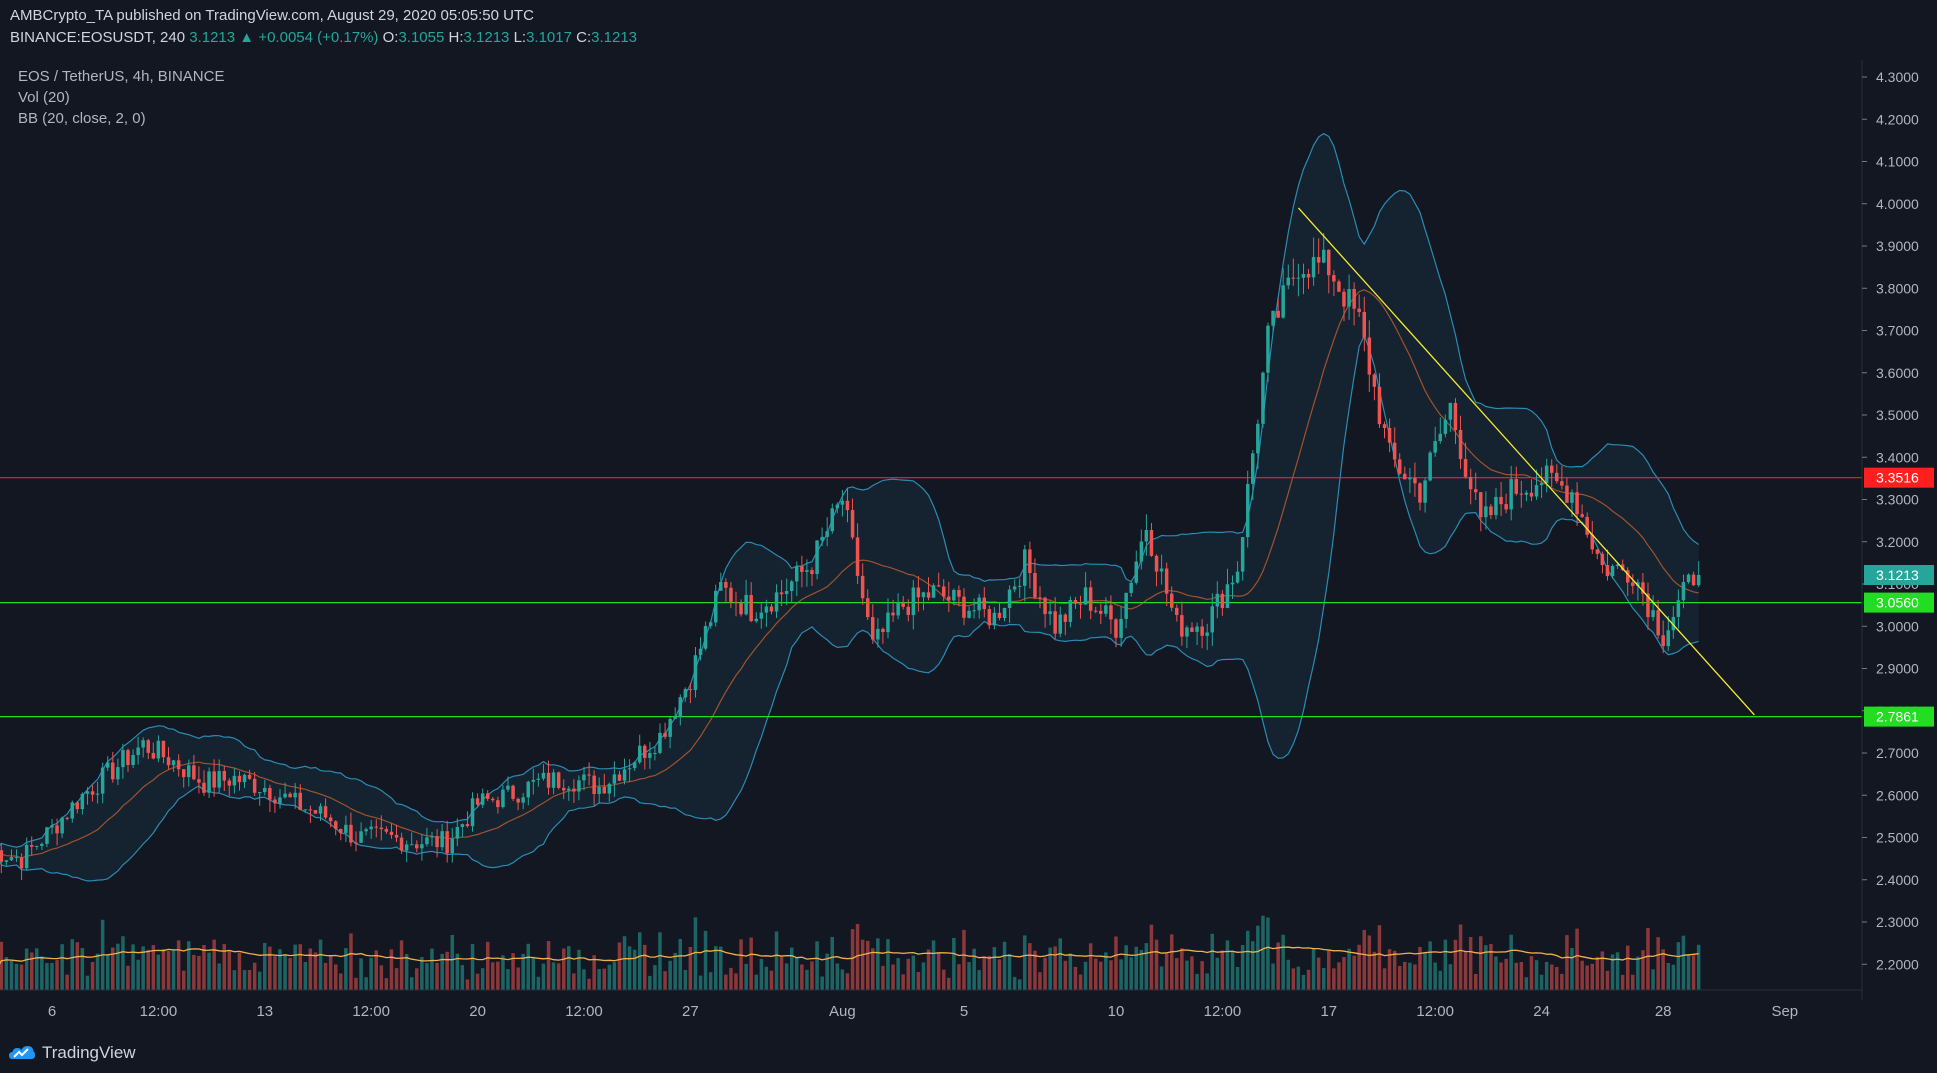 This screenshot has width=1937, height=1073. Describe the element at coordinates (44, 97) in the screenshot. I see `volume-indicator-label: Vol (20)` at that location.